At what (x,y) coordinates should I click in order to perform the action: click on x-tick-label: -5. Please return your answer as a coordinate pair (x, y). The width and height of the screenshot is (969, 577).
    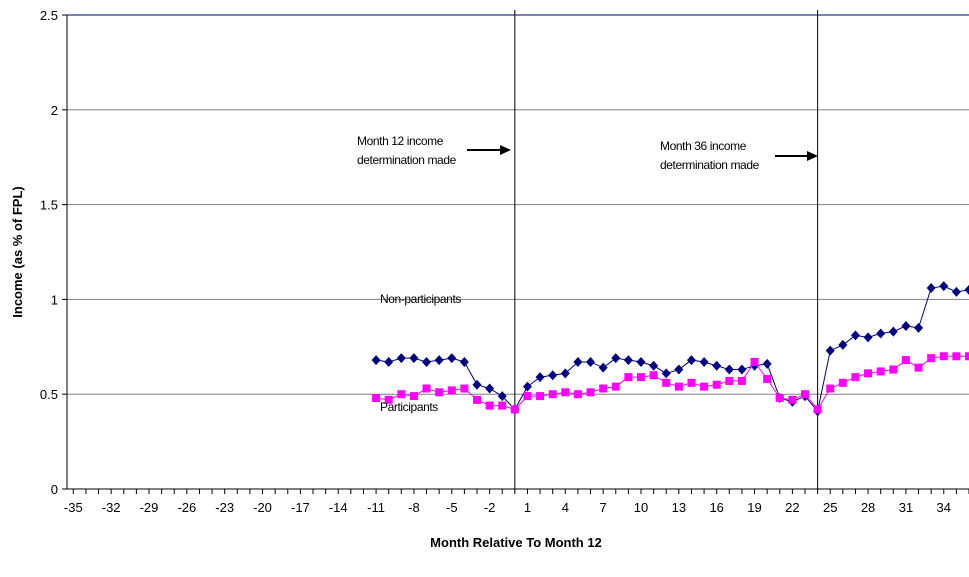
    Looking at the image, I should click on (452, 507).